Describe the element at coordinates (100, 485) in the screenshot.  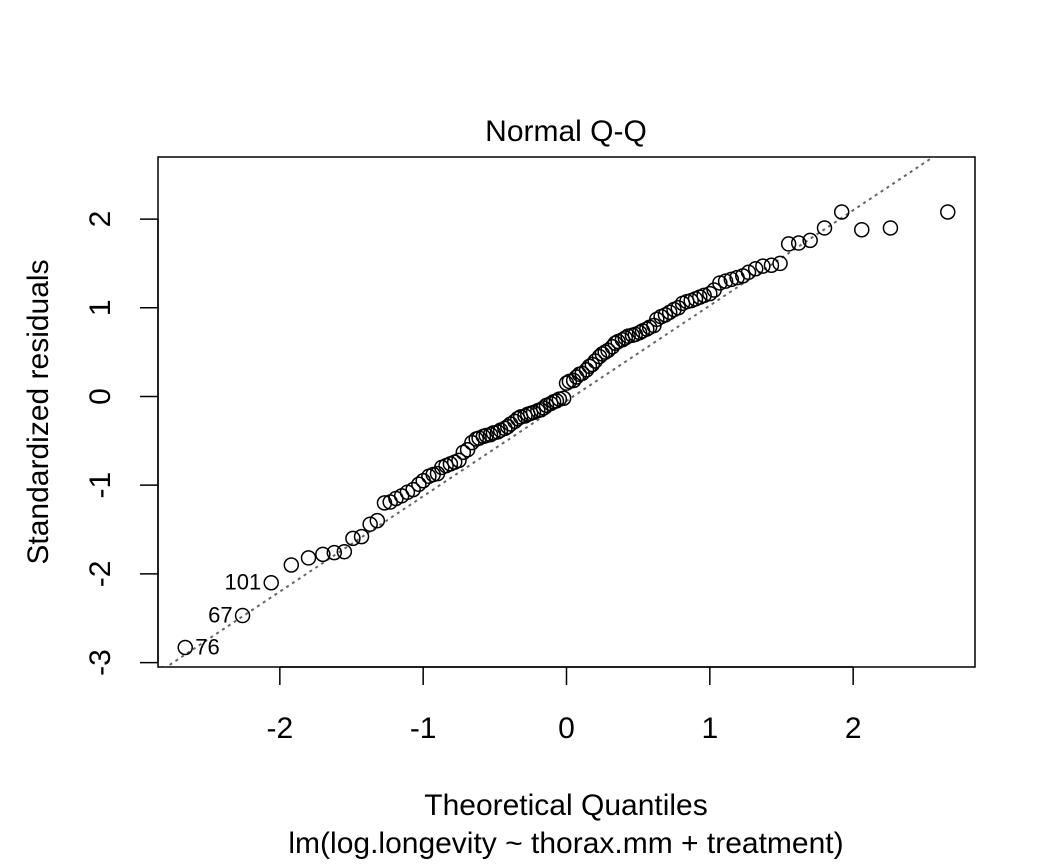
I see `y-tick-label: -1` at that location.